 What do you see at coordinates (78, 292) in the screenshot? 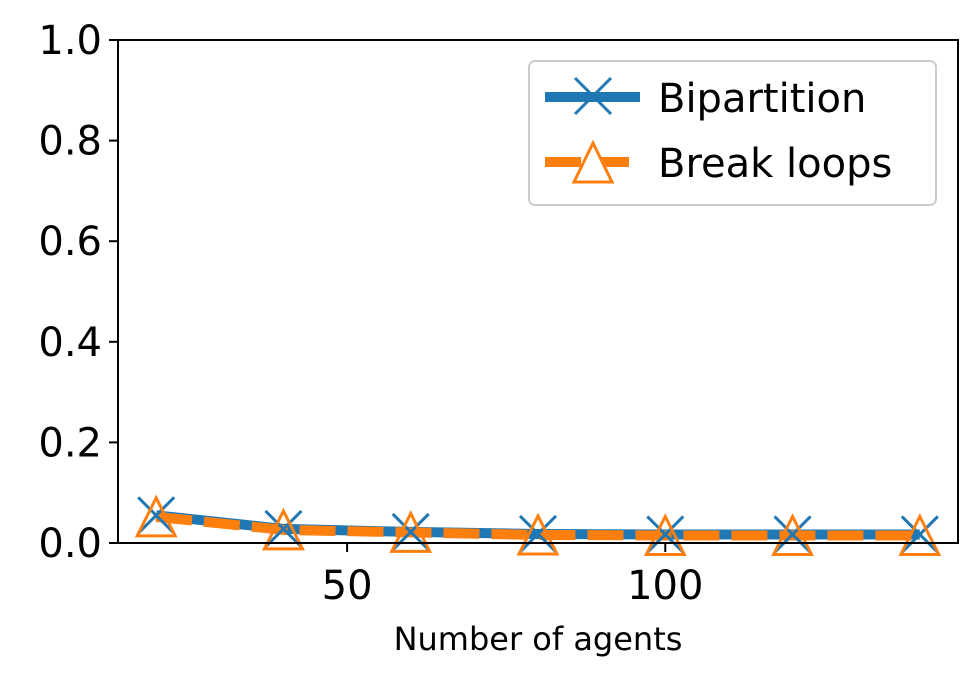
I see `y-axis: 0.0 0.2 0.4 0.6 0.8 1.0` at bounding box center [78, 292].